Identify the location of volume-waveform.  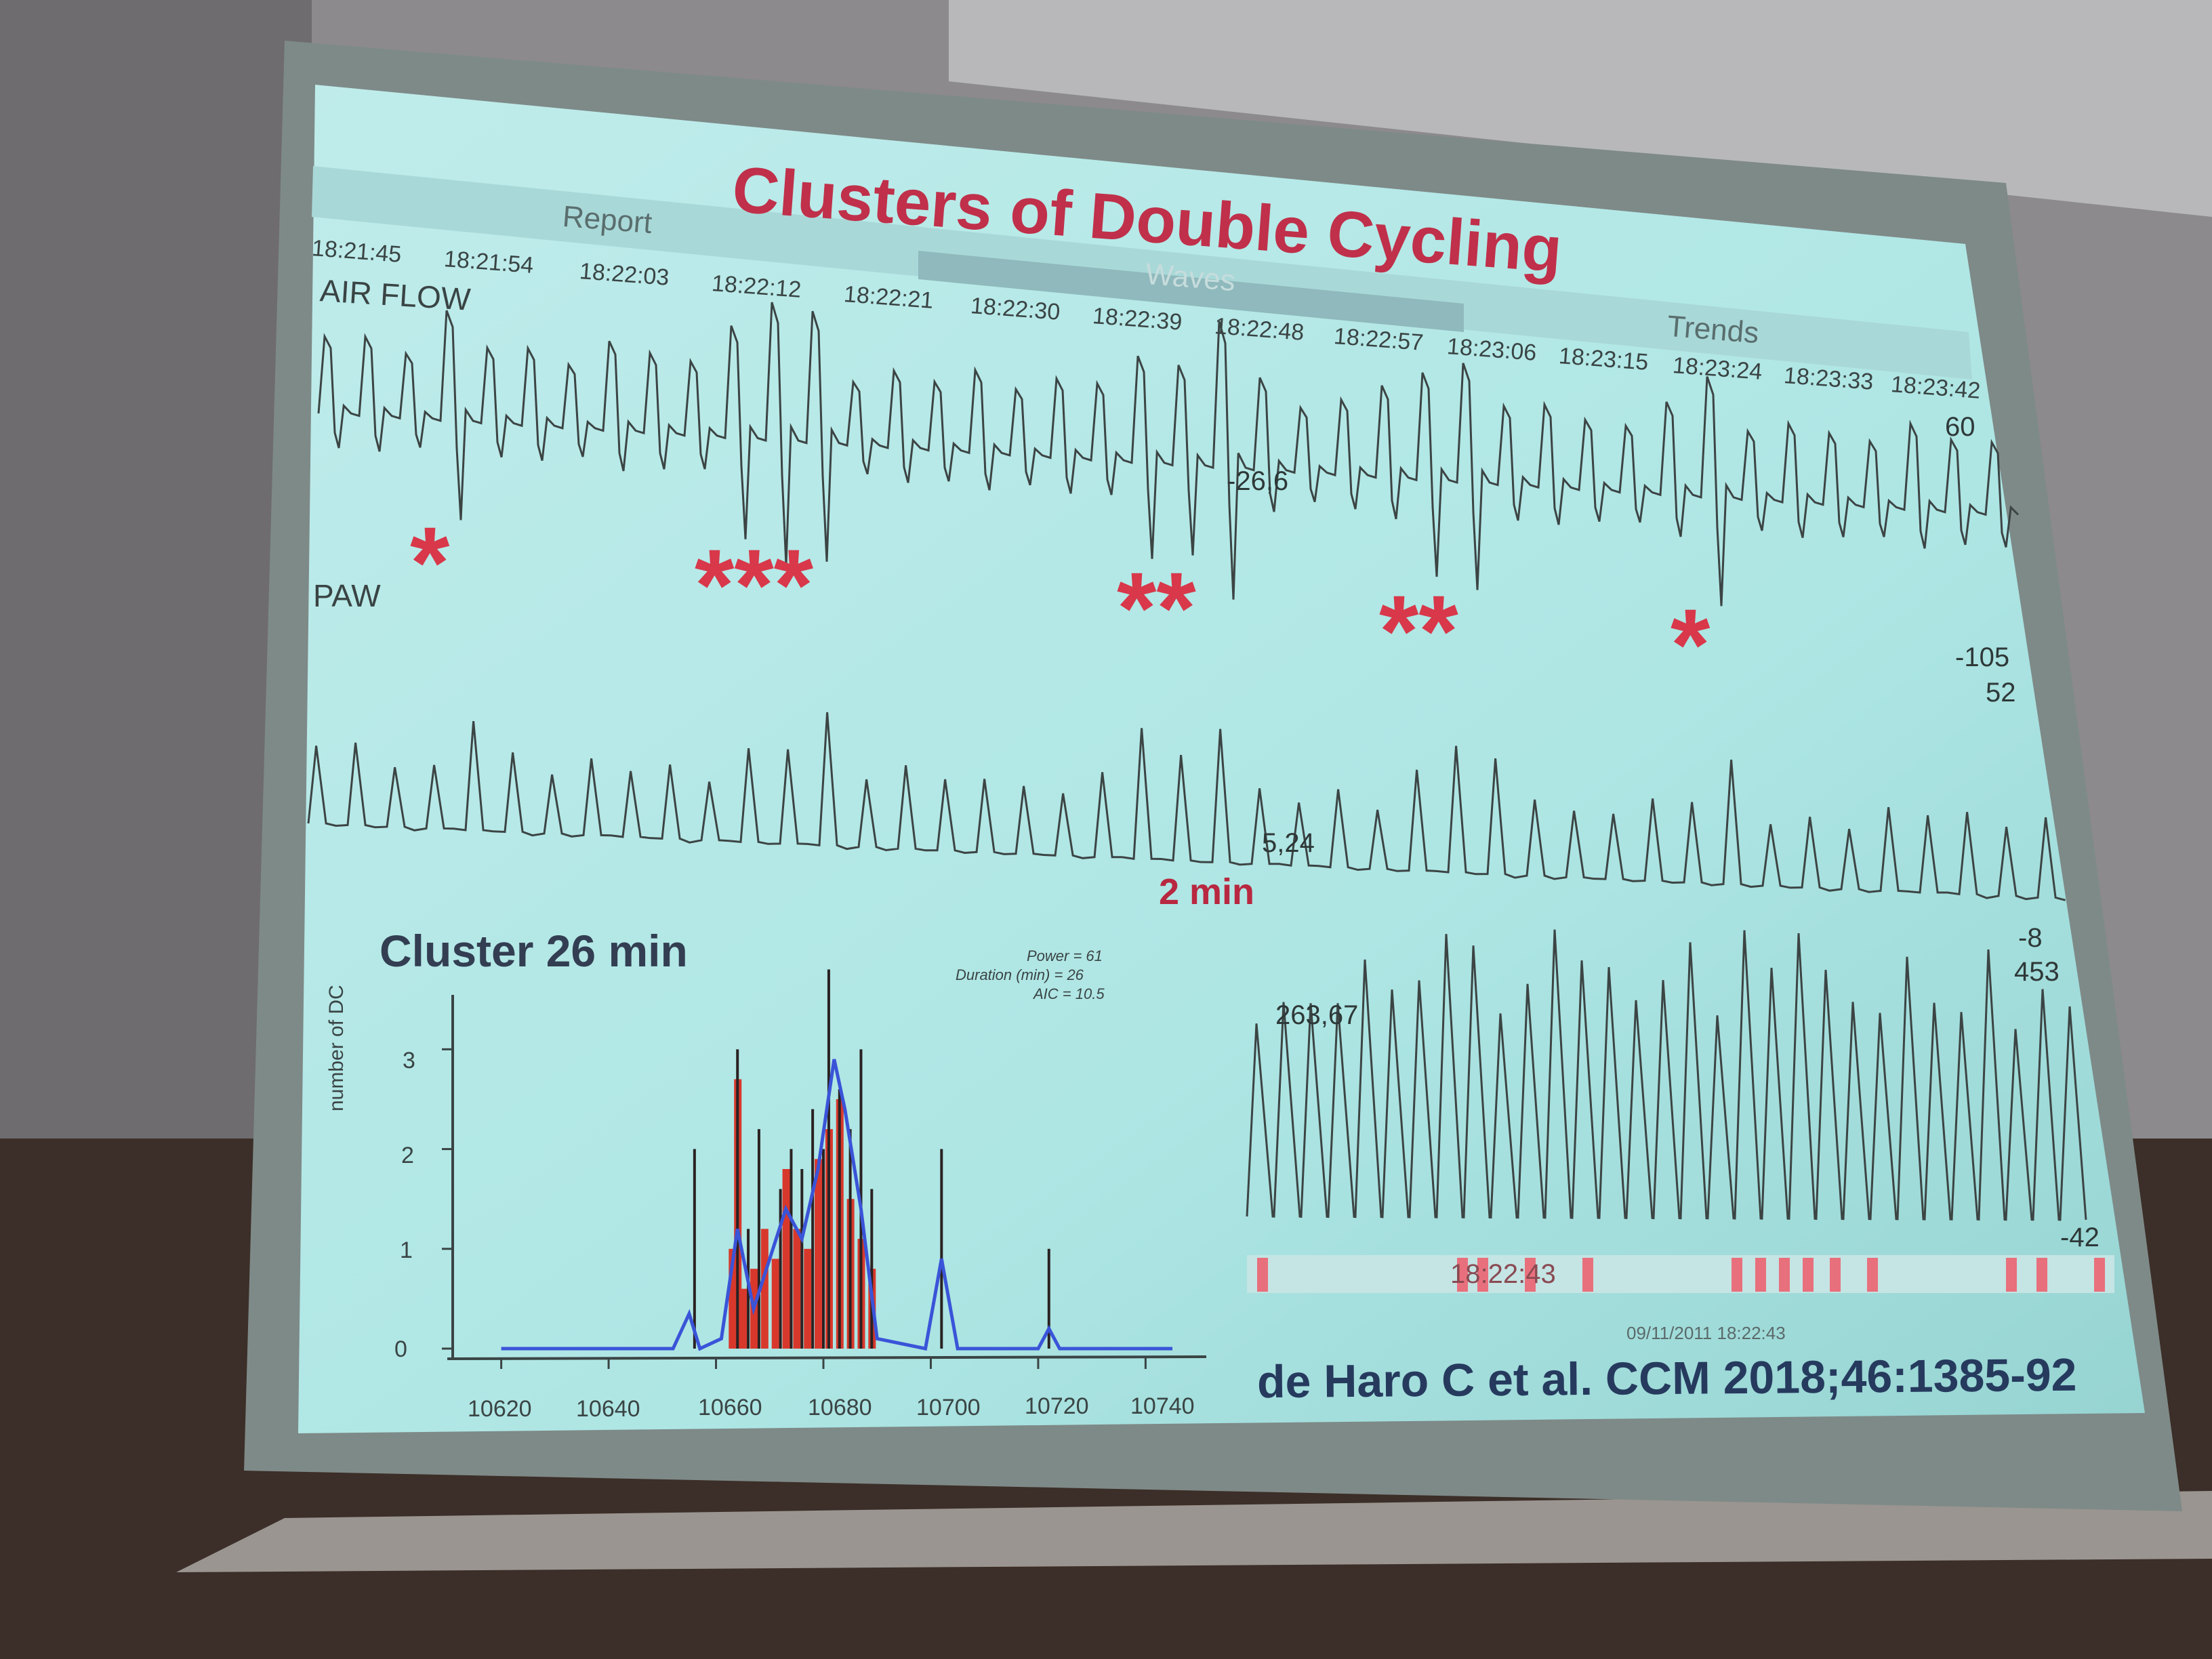
(1666, 1075).